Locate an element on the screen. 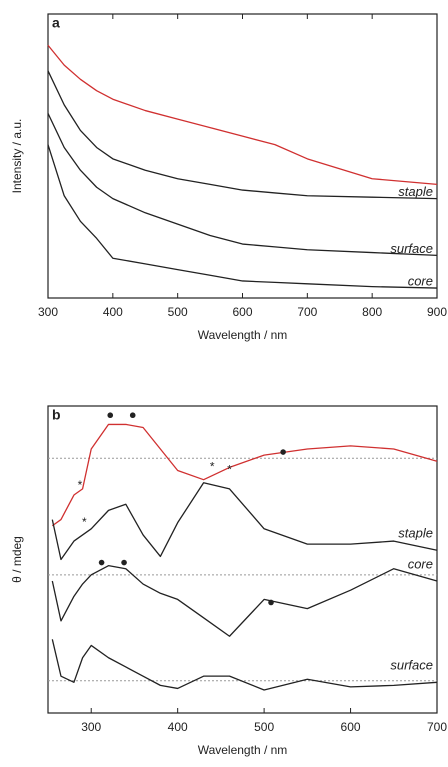  y-axis-title: θ / mdeg is located at coordinates (17, 559).